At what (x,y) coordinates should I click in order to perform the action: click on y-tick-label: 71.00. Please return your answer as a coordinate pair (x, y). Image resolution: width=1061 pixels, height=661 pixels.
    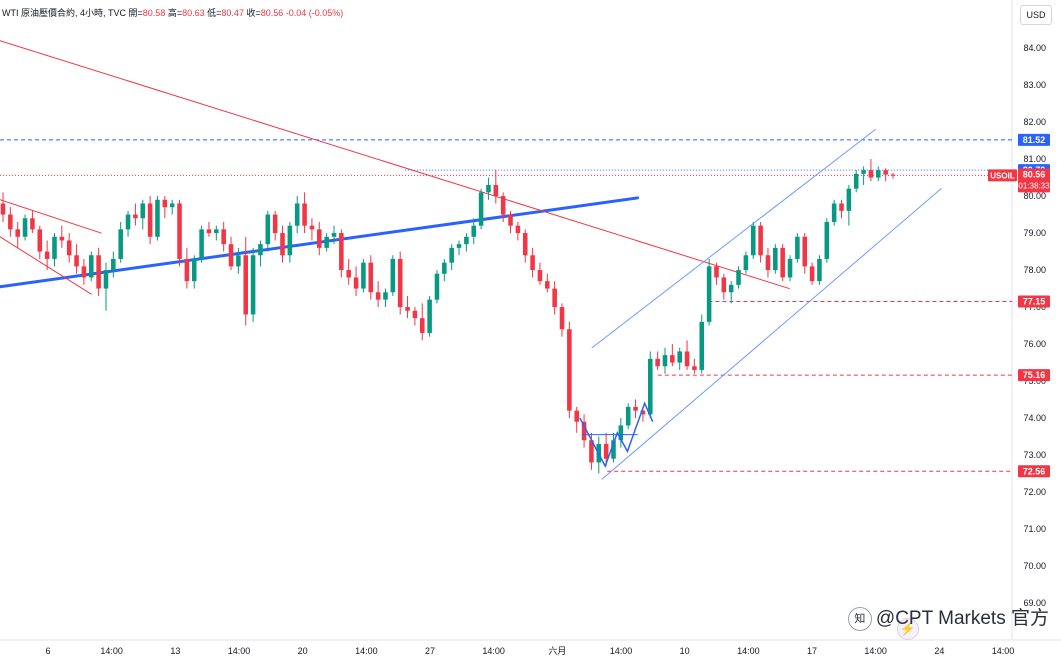
    Looking at the image, I should click on (1034, 529).